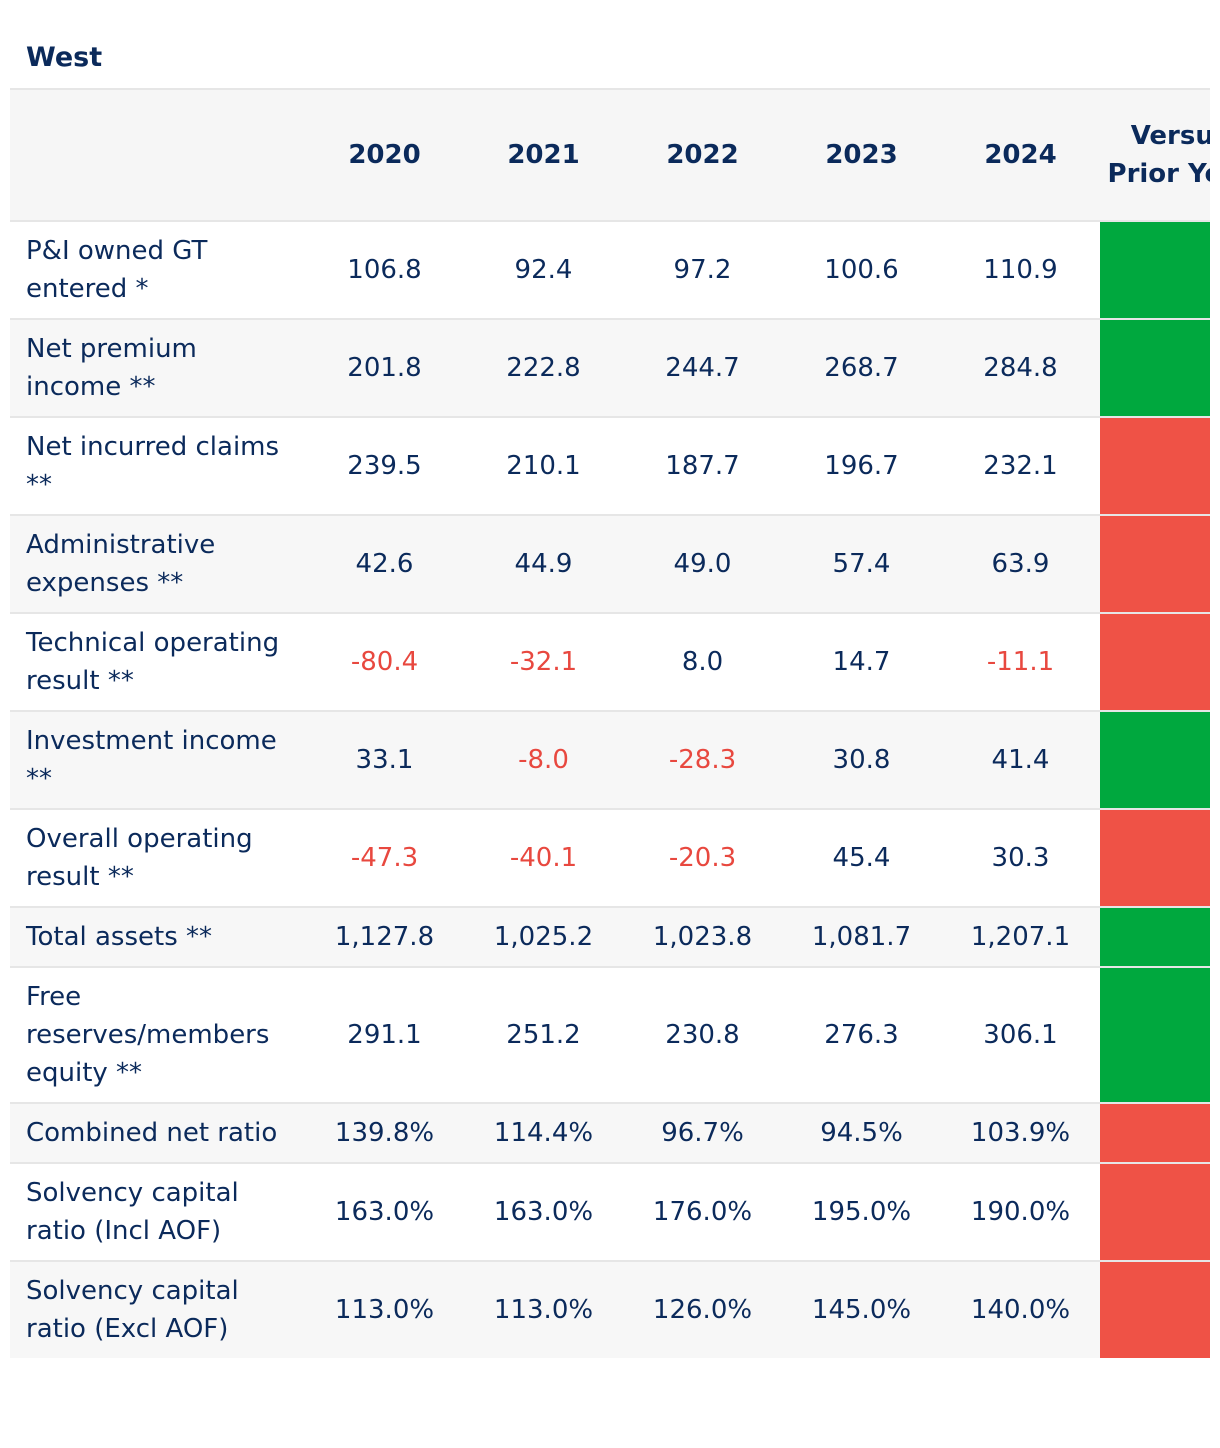  What do you see at coordinates (64, 57) in the screenshot?
I see `section-title: West` at bounding box center [64, 57].